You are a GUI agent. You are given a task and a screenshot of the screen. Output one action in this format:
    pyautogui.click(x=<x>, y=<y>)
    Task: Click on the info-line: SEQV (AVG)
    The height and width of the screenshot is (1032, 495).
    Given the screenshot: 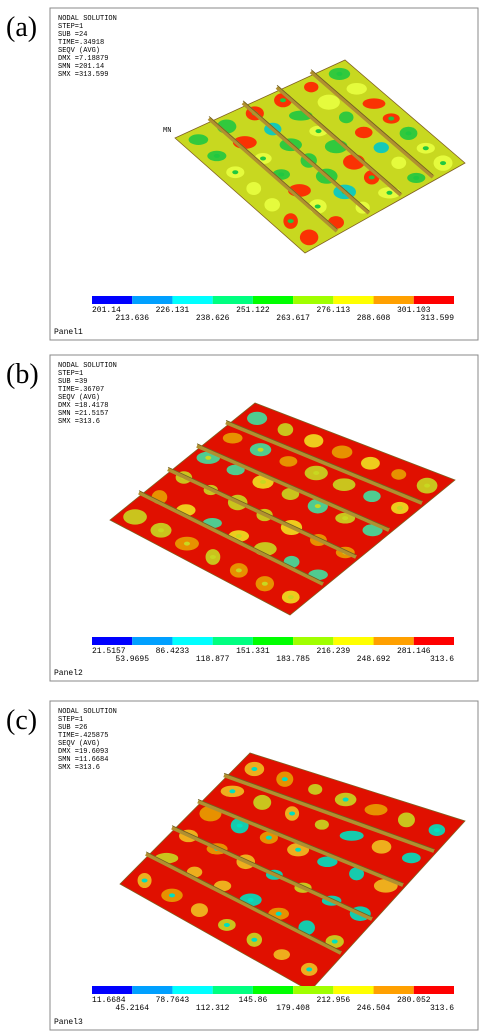 What is the action you would take?
    pyautogui.click(x=79, y=398)
    